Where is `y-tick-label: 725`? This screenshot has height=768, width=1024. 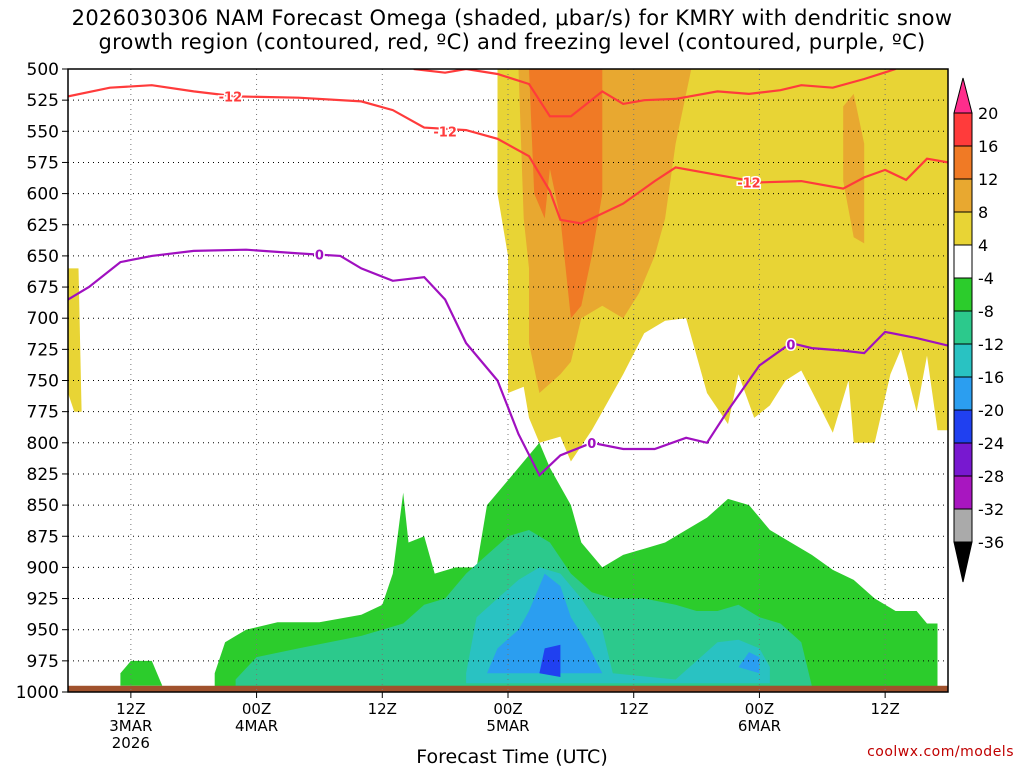 y-tick-label: 725 is located at coordinates (43, 350).